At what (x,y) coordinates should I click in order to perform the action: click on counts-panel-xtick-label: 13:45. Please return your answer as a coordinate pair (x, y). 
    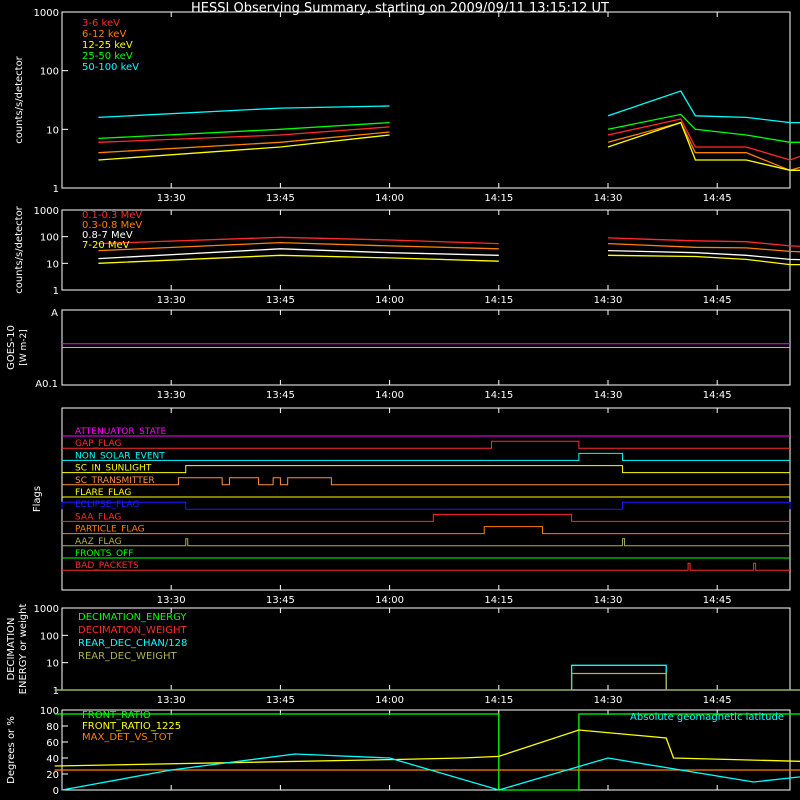
    Looking at the image, I should click on (280, 198).